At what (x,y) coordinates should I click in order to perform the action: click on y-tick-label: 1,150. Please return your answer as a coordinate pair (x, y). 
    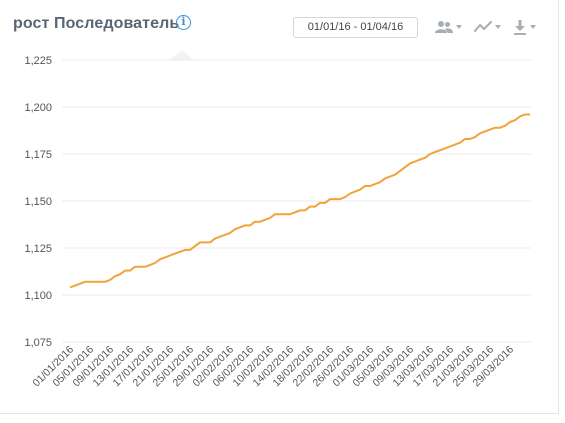
    Looking at the image, I should click on (38, 202).